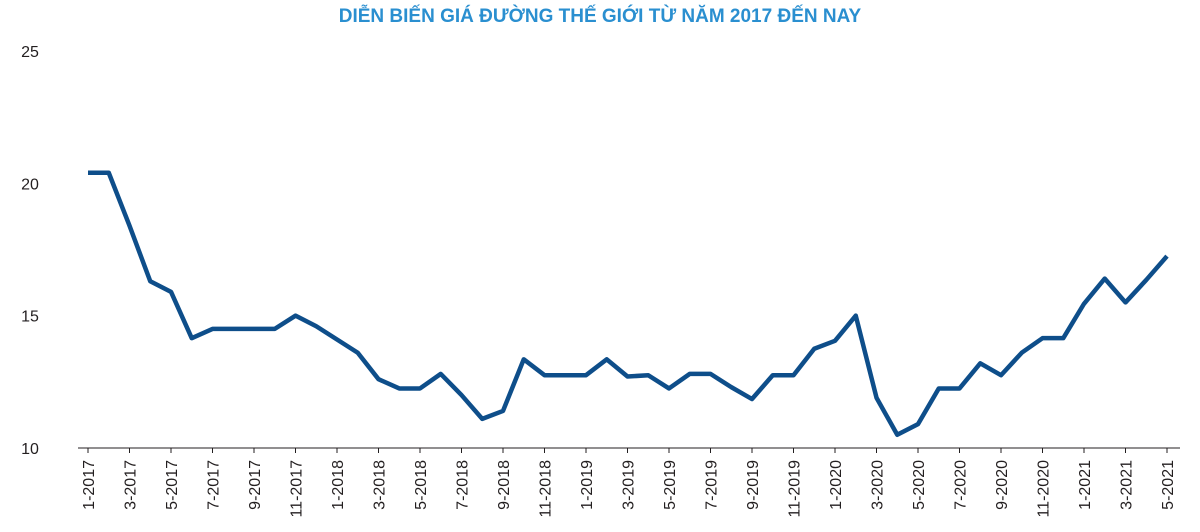 This screenshot has height=532, width=1200. I want to click on x-tick-label: 3-2021, so click(1127, 485).